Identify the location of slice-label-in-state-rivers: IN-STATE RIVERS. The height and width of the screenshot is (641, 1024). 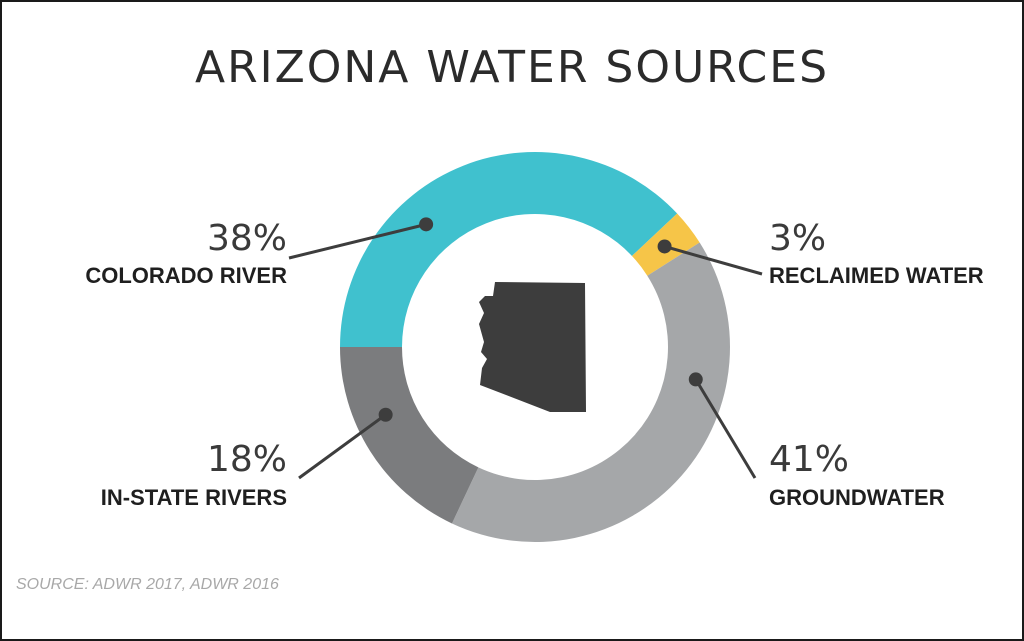
(194, 497).